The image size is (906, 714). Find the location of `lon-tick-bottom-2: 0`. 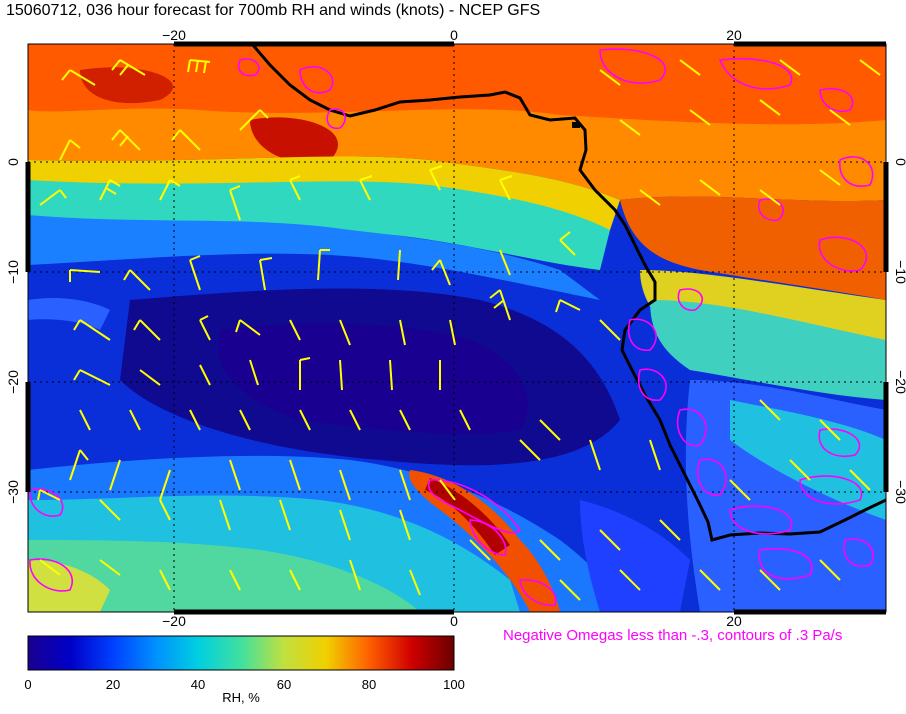

lon-tick-bottom-2: 0 is located at coordinates (454, 621).